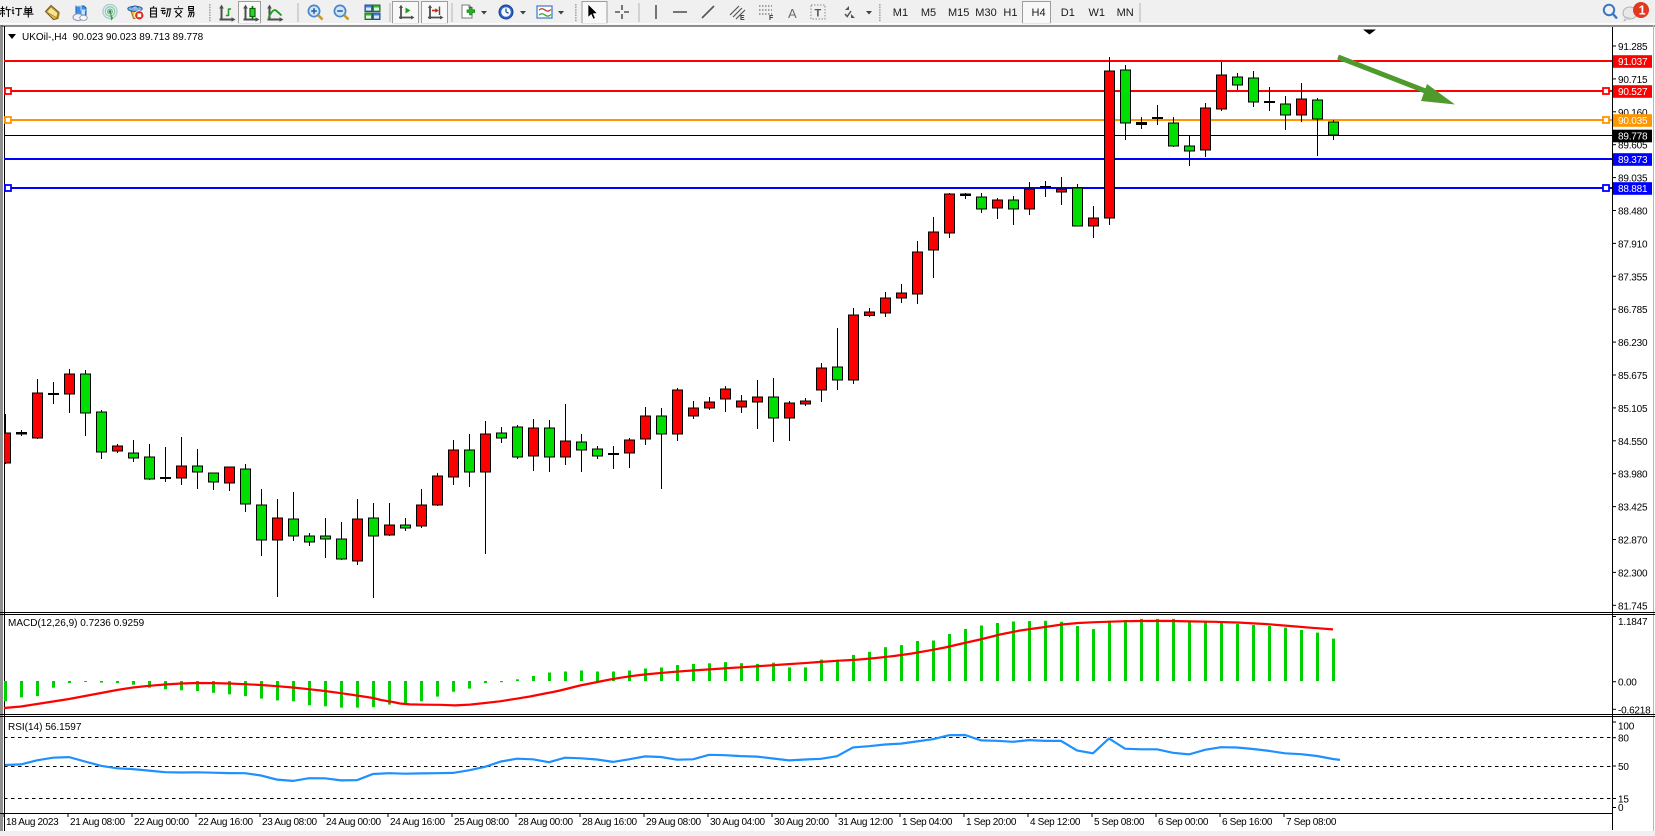  What do you see at coordinates (1633, 137) in the screenshot?
I see `svg-text: 89.778` at bounding box center [1633, 137].